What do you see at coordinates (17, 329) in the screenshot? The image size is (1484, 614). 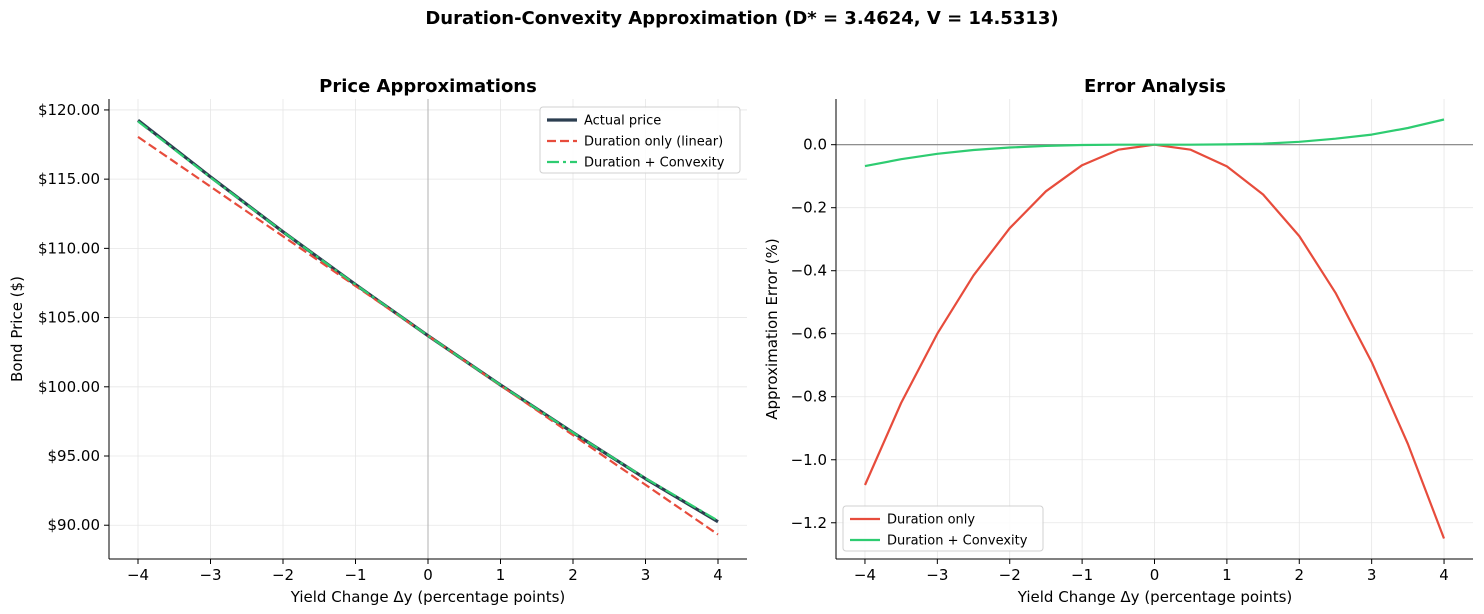 I see `y-axis-label: Bond Price ($)` at bounding box center [17, 329].